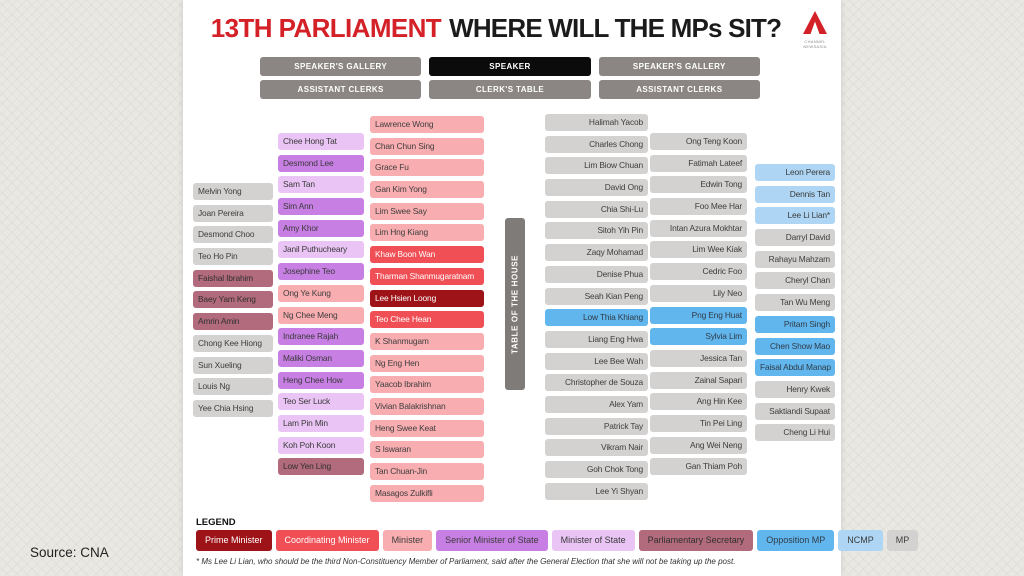 This screenshot has height=576, width=1024. What do you see at coordinates (902, 540) in the screenshot?
I see `legend-item-mp: MP` at bounding box center [902, 540].